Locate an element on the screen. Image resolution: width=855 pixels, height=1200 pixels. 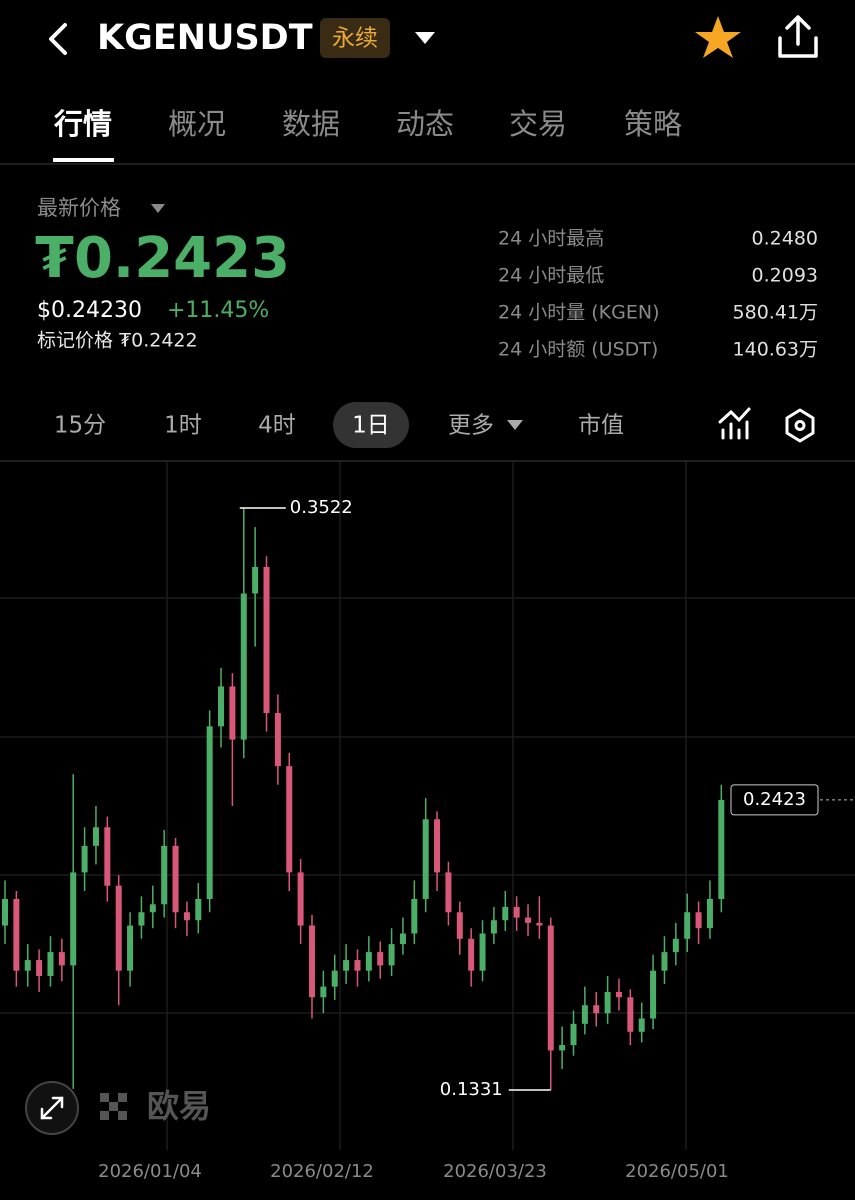
back-button is located at coordinates (58, 39).